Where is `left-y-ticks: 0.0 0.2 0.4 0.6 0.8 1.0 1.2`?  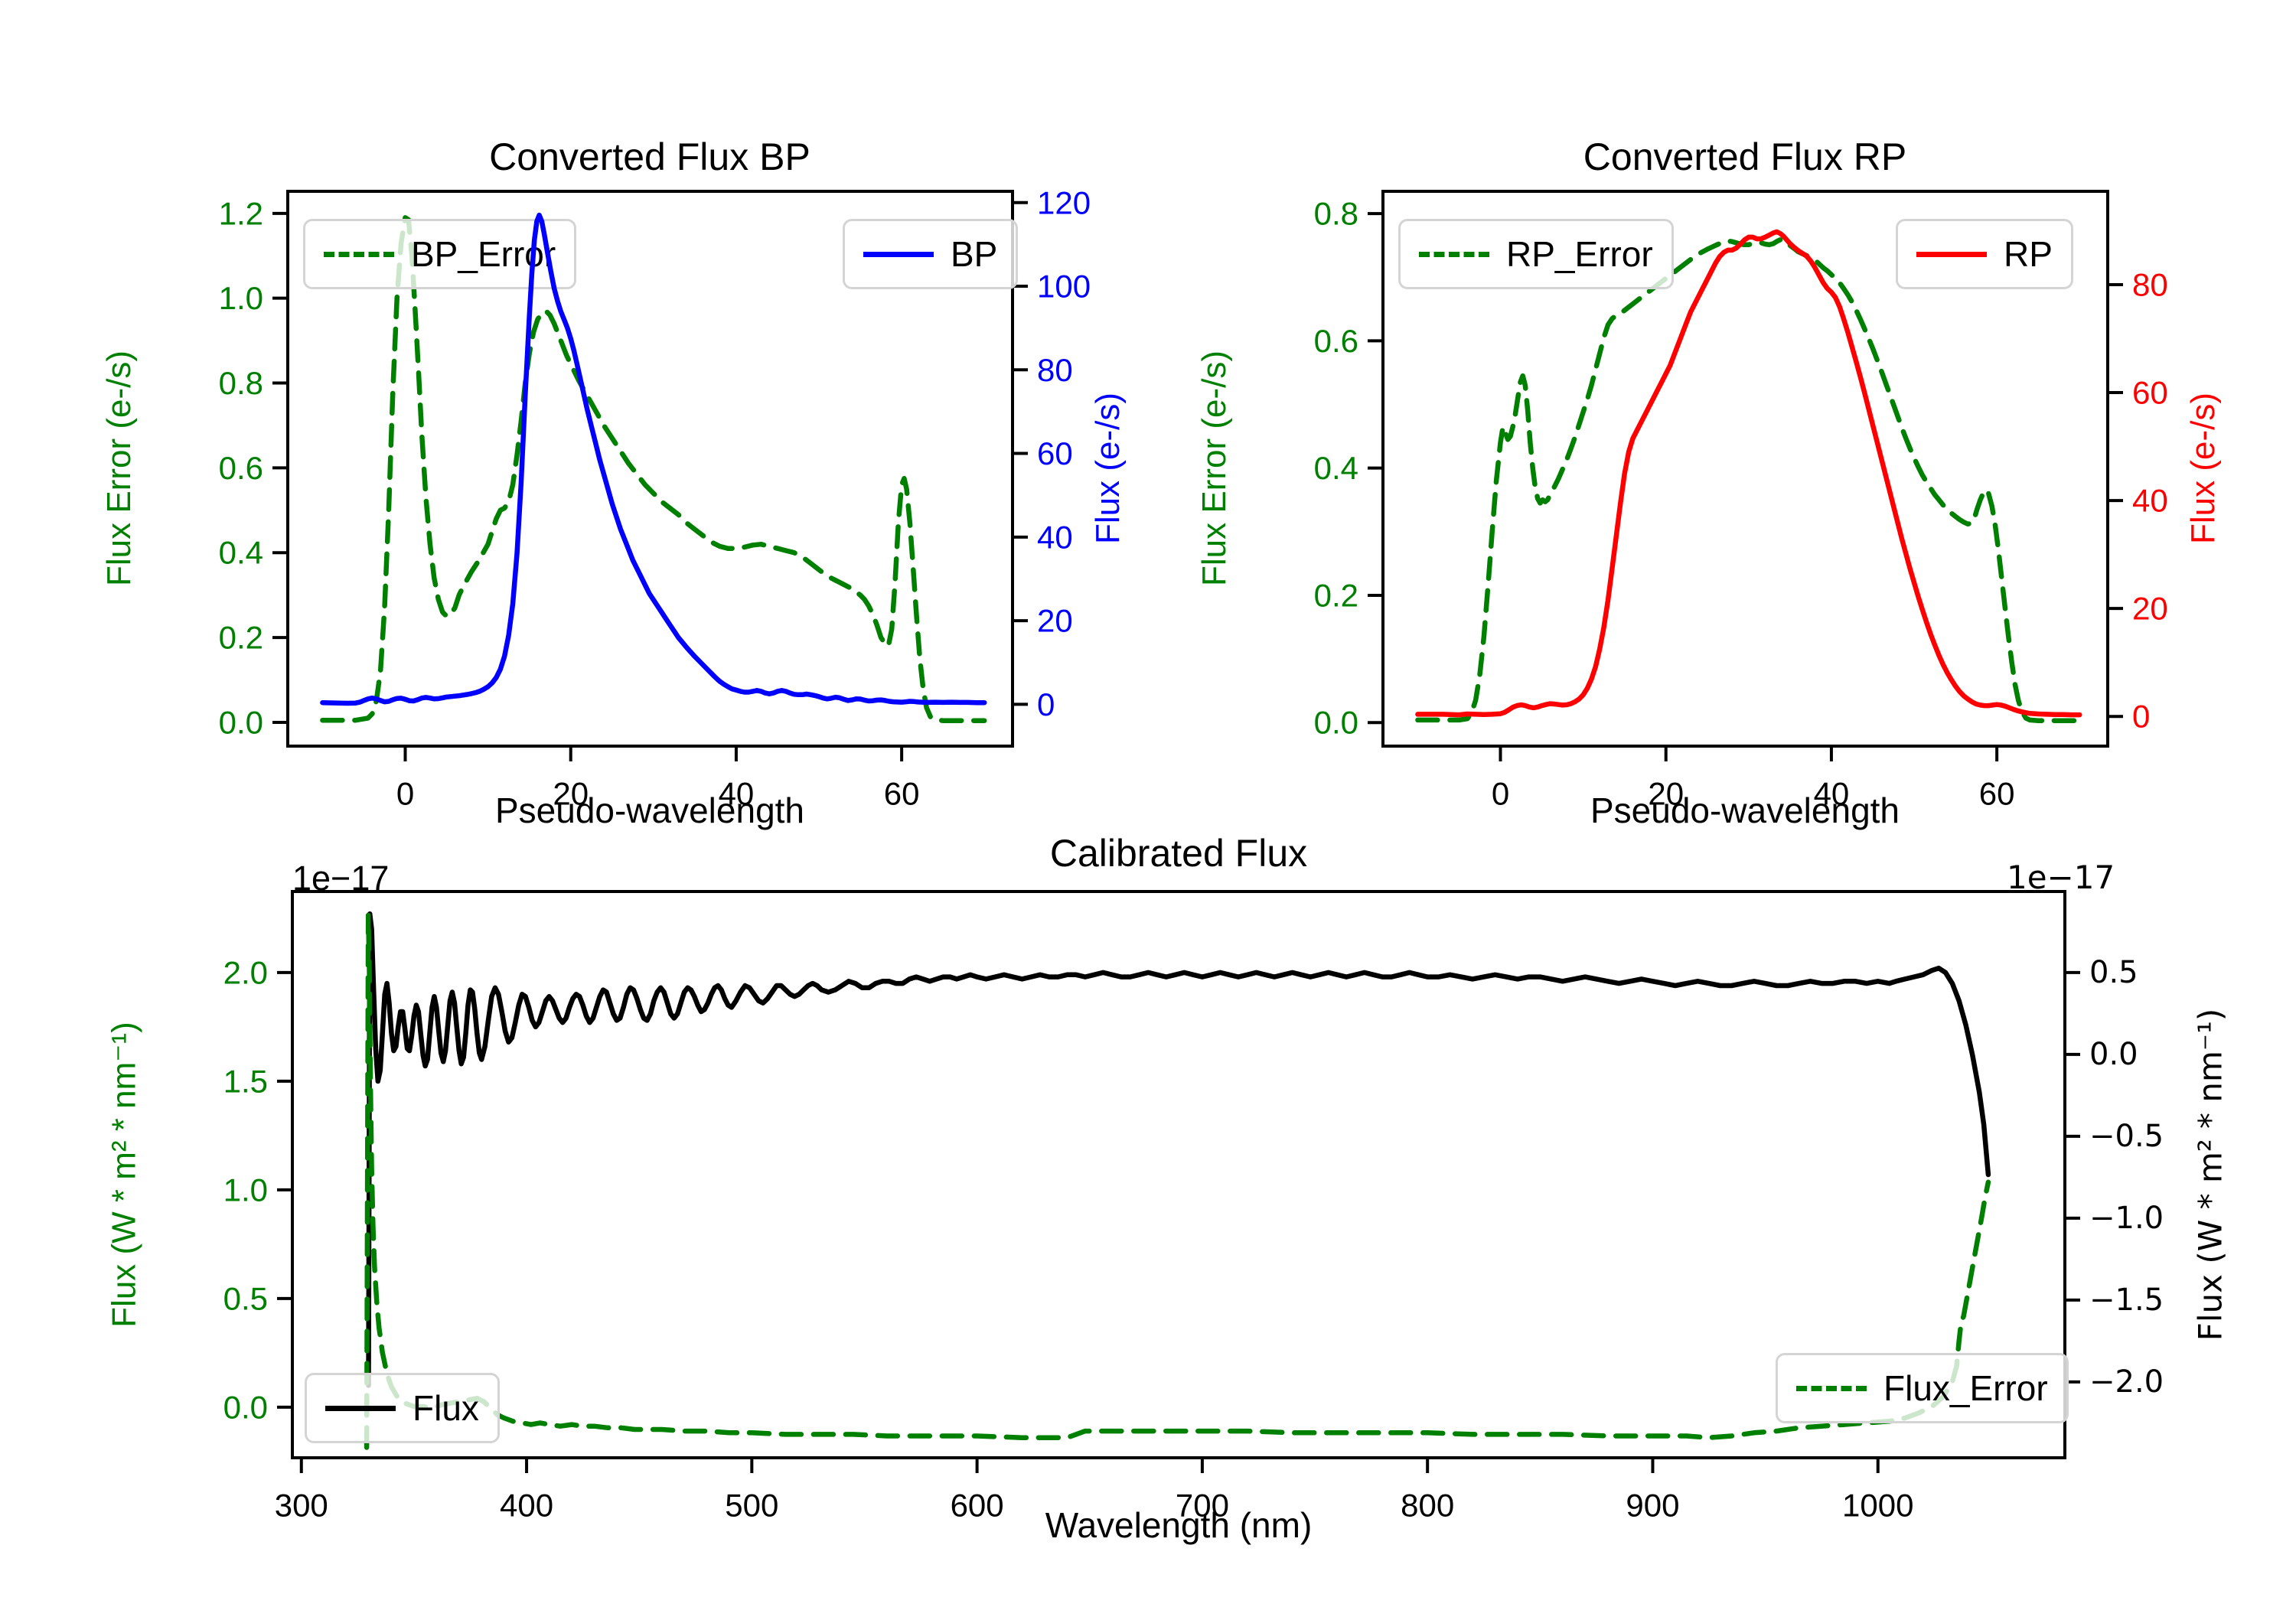 left-y-ticks: 0.0 0.2 0.4 0.6 0.8 1.0 1.2 is located at coordinates (253, 467).